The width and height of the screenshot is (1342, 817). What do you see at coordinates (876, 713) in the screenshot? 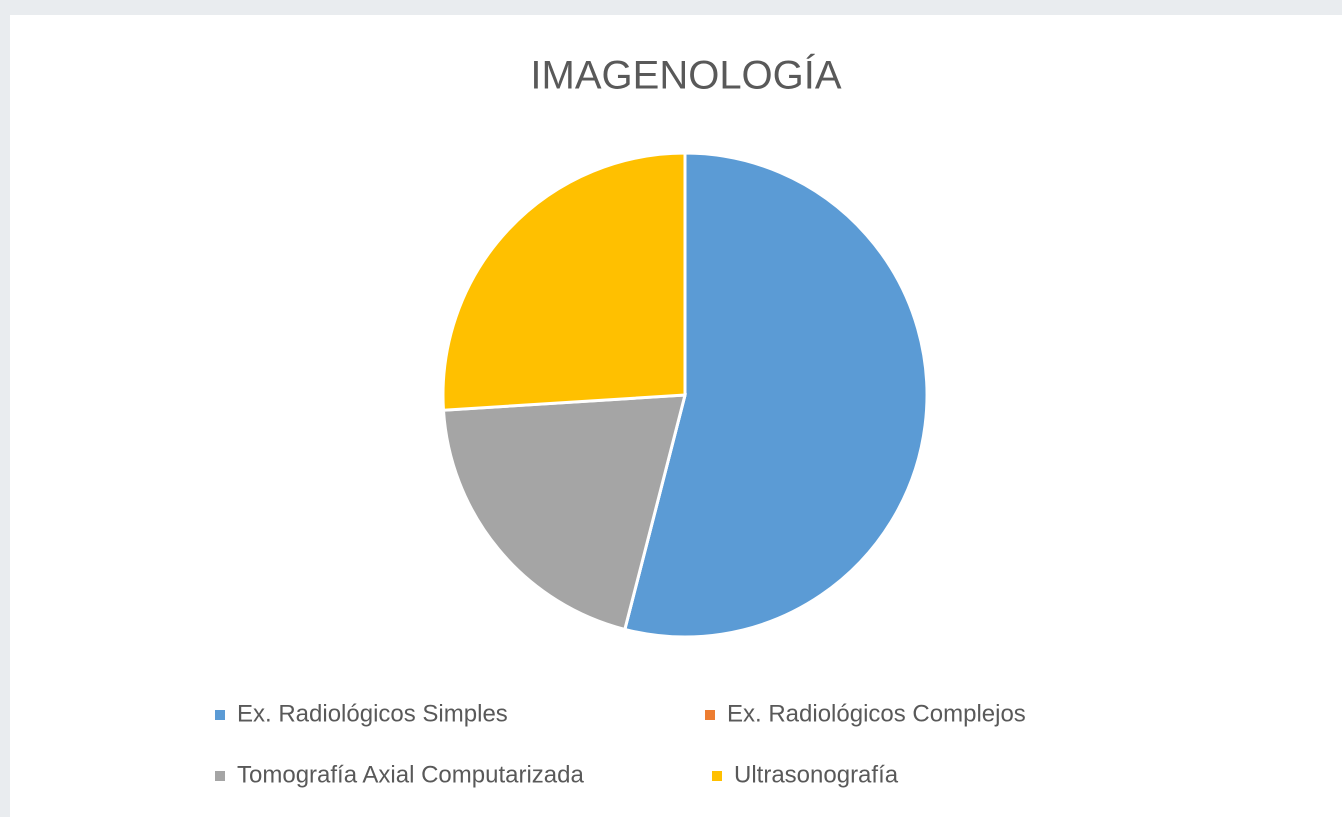
I see `legend-label: Ex. Radiológicos Complejos` at bounding box center [876, 713].